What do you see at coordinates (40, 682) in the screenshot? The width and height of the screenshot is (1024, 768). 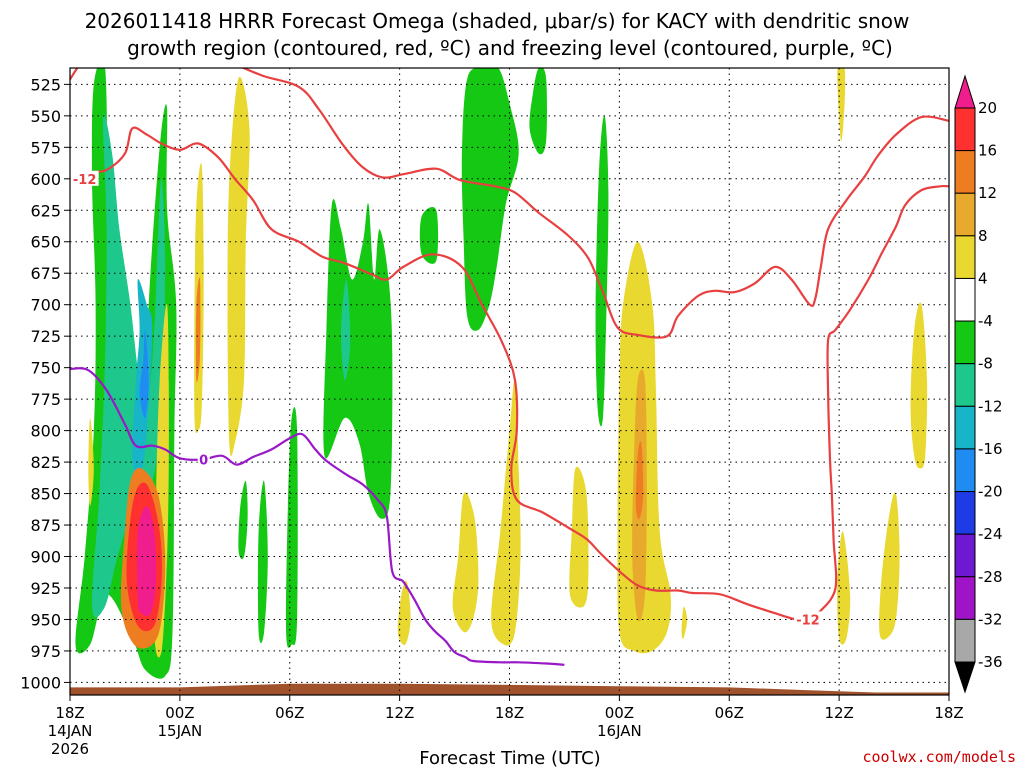 I see `y-tick-label-1000: 1000` at bounding box center [40, 682].